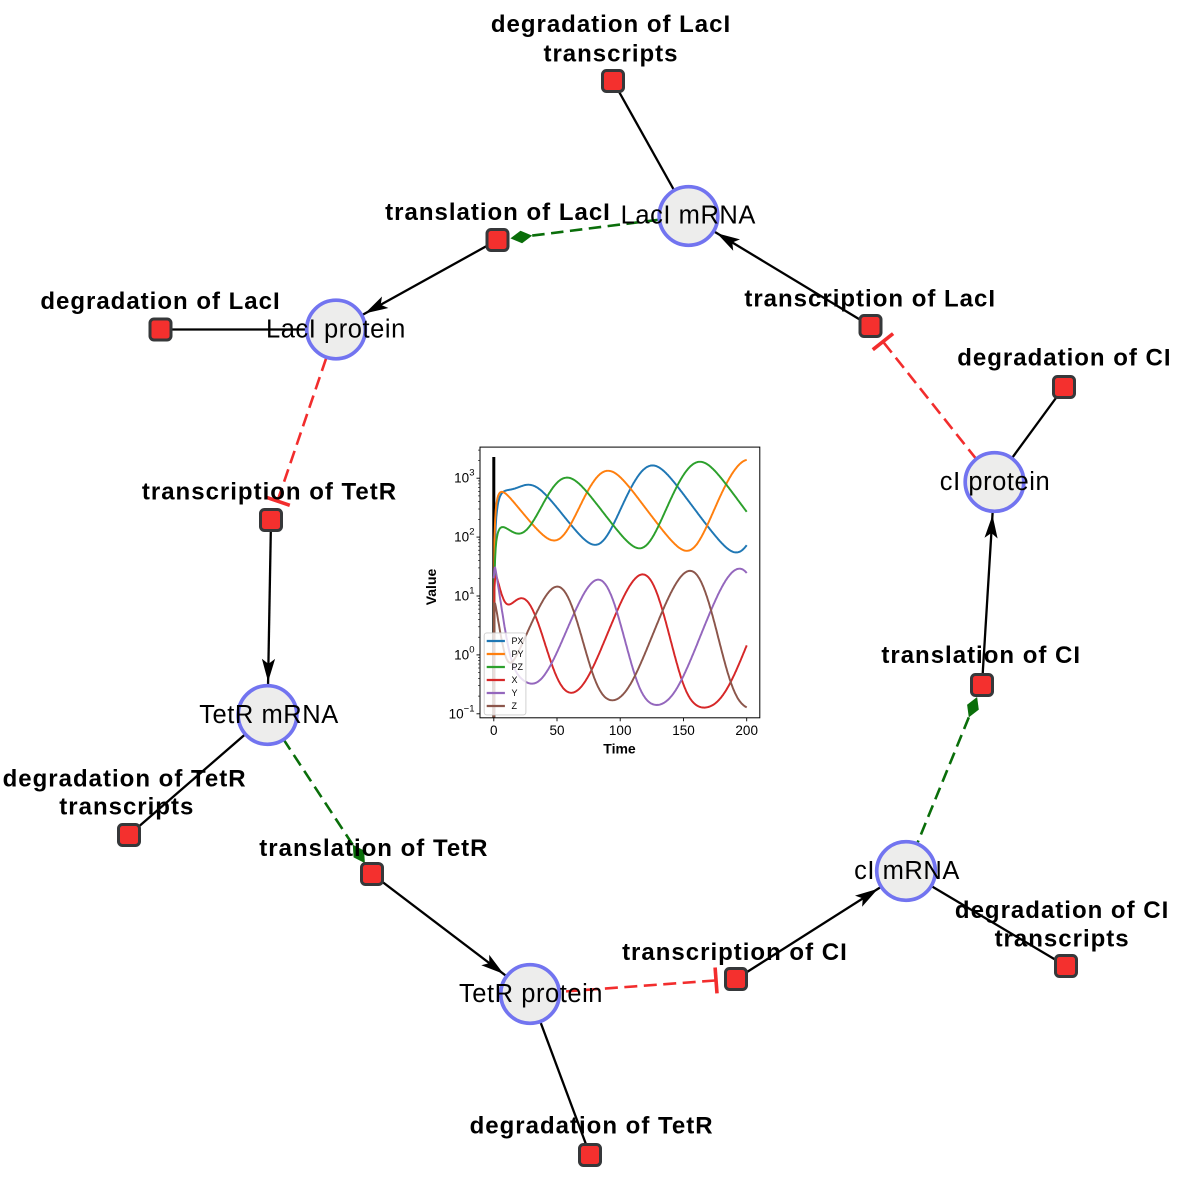 Image resolution: width=1189 pixels, height=1200 pixels. Describe the element at coordinates (336, 330) in the screenshot. I see `svg-text: LacI protein` at that location.